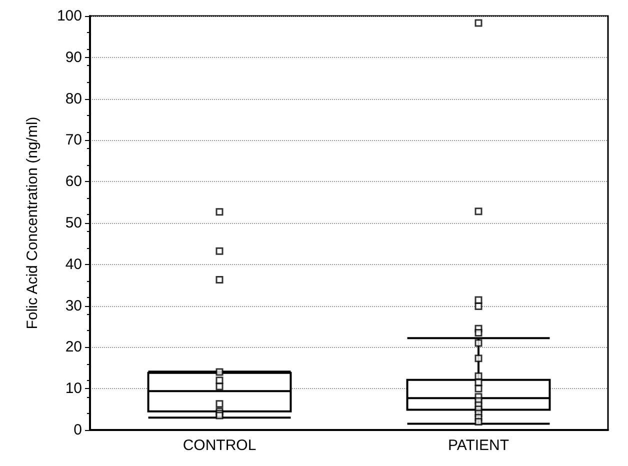  What do you see at coordinates (73, 389) in the screenshot?
I see `y-tick-label: 10` at bounding box center [73, 389].